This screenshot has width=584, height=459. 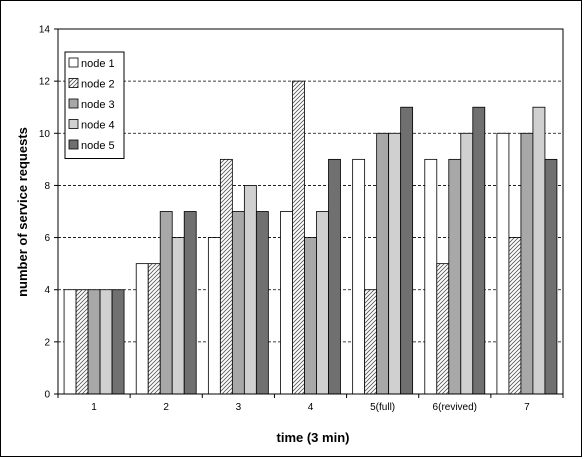 I want to click on legend: node 1 node 2 node 3 node 4 node 5, so click(x=94, y=105).